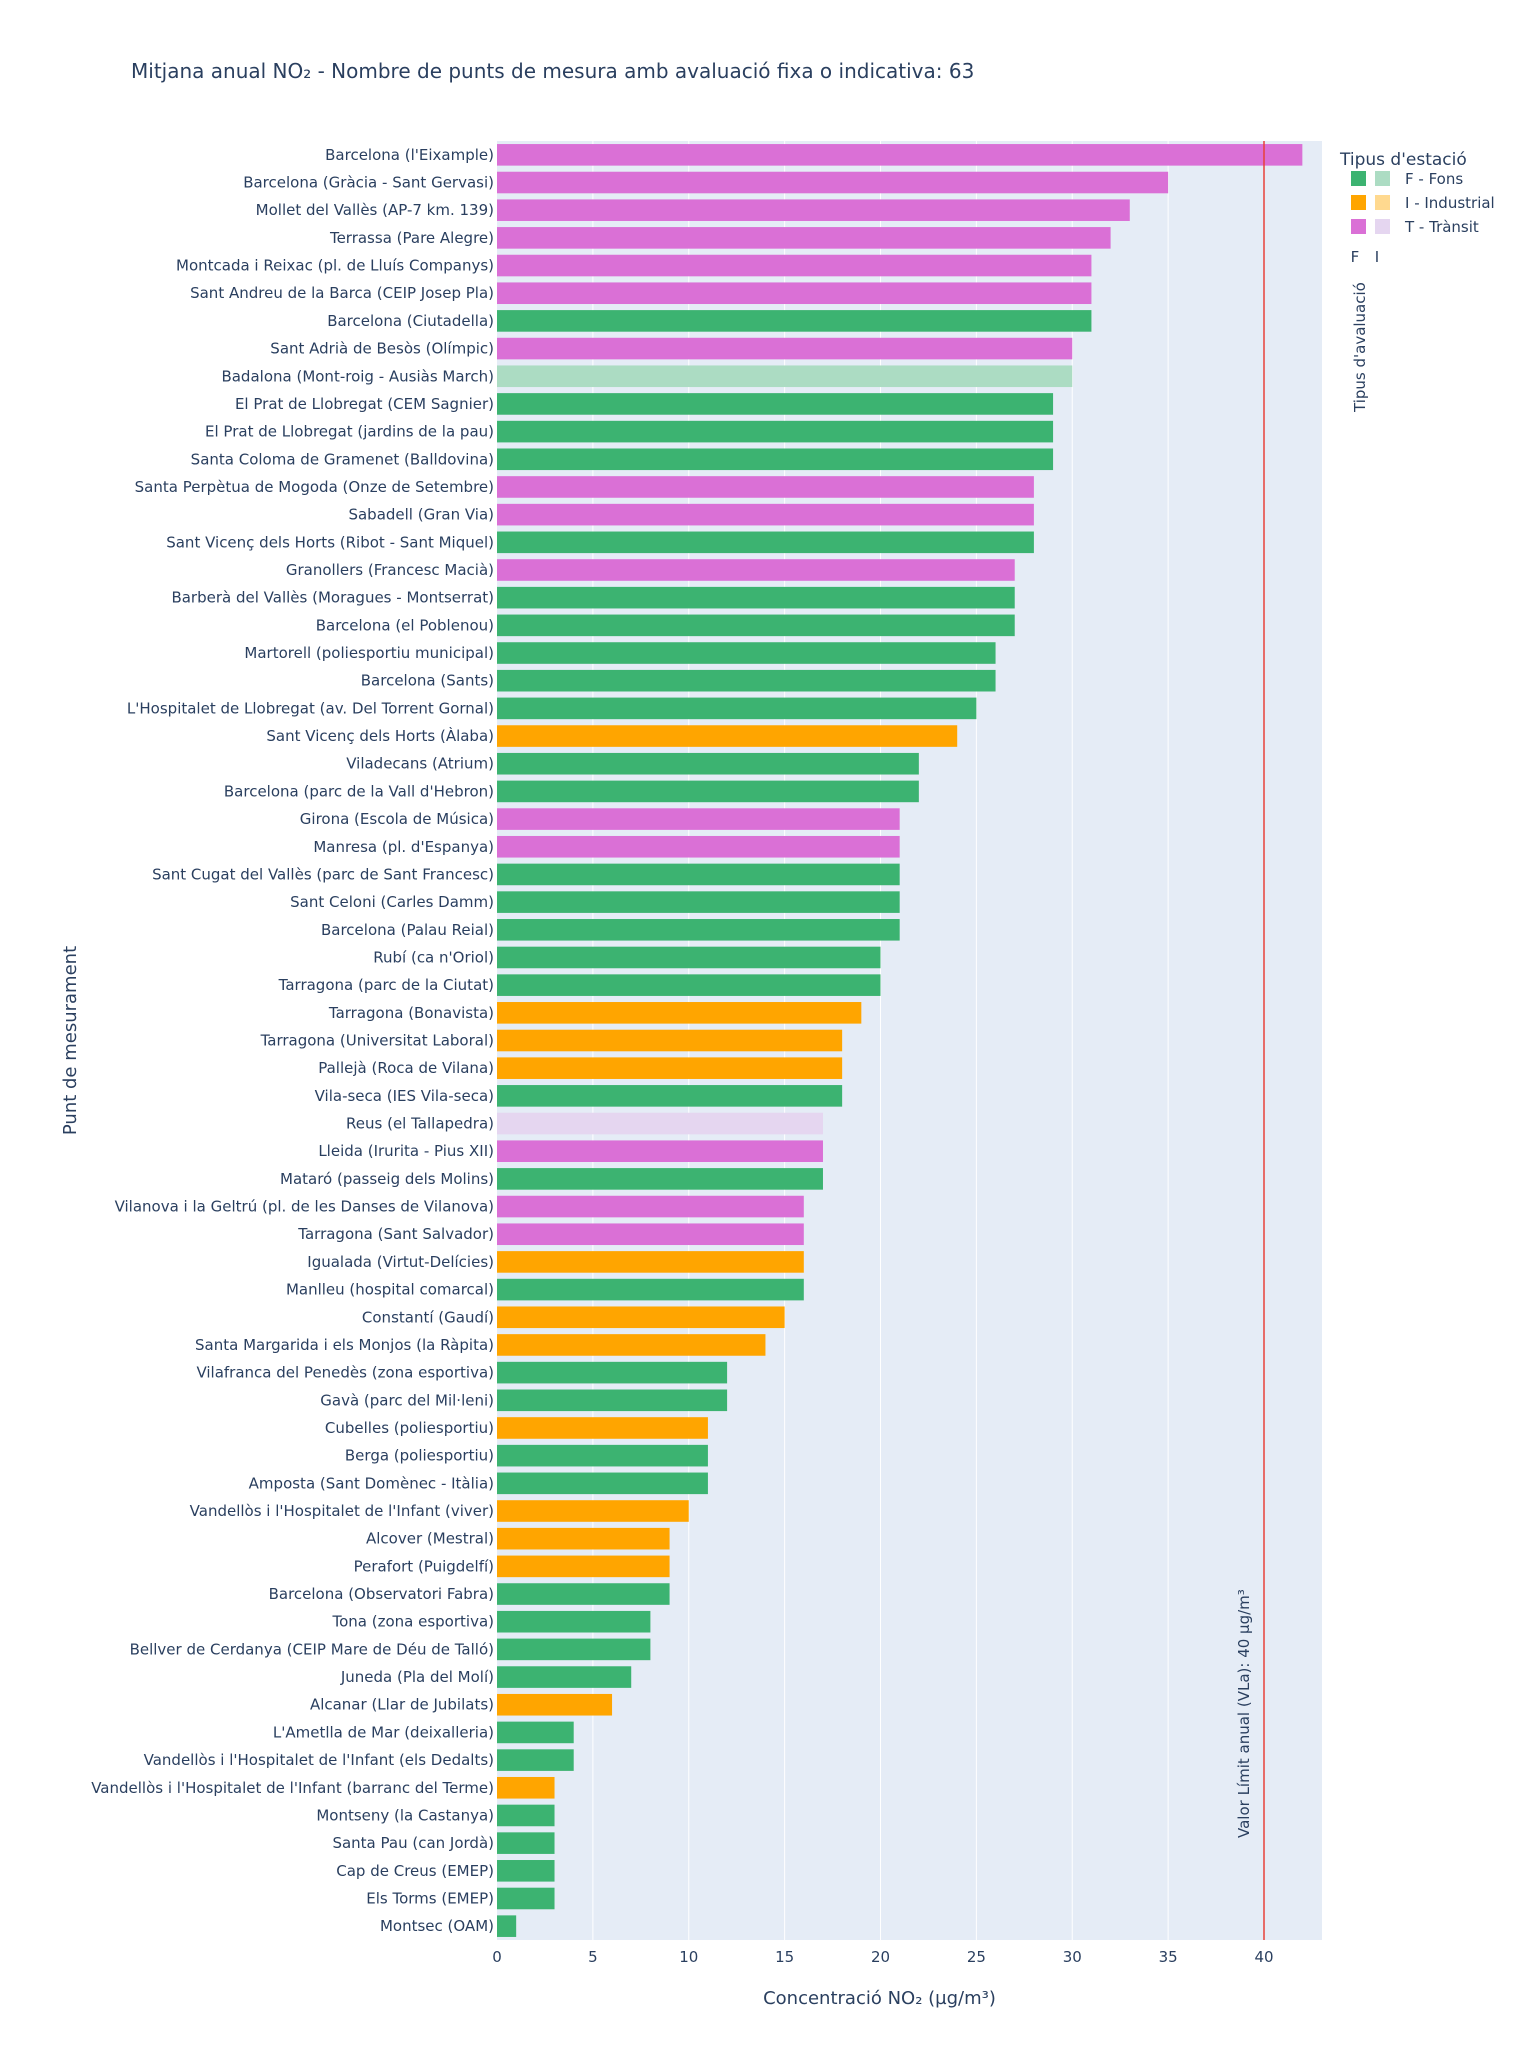  I want to click on y-tick-label: Vilafranca del Penedès (zona esportiva), so click(345, 1373).